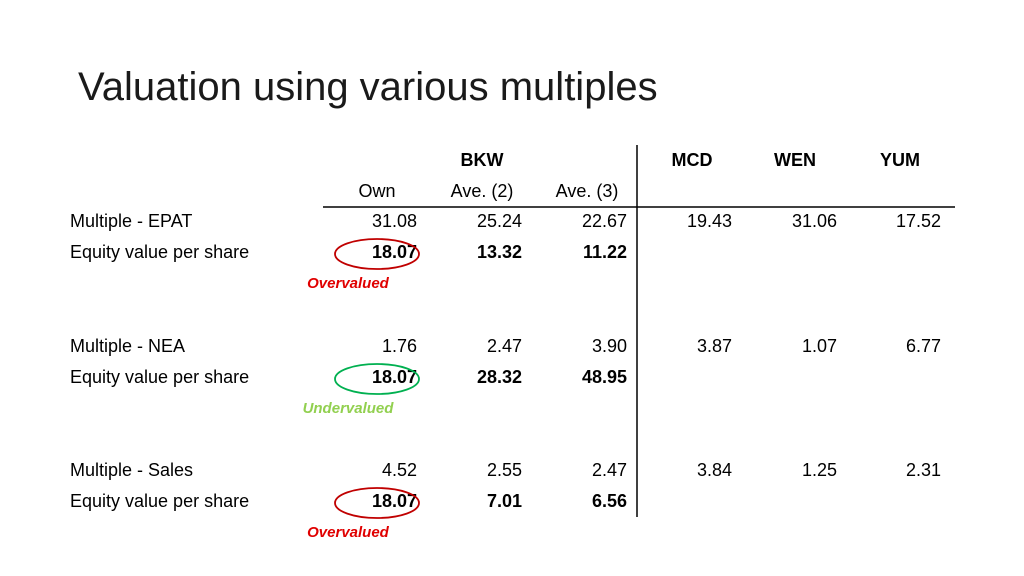 This screenshot has width=1024, height=576. What do you see at coordinates (923, 470) in the screenshot?
I see `cell: 2.31` at bounding box center [923, 470].